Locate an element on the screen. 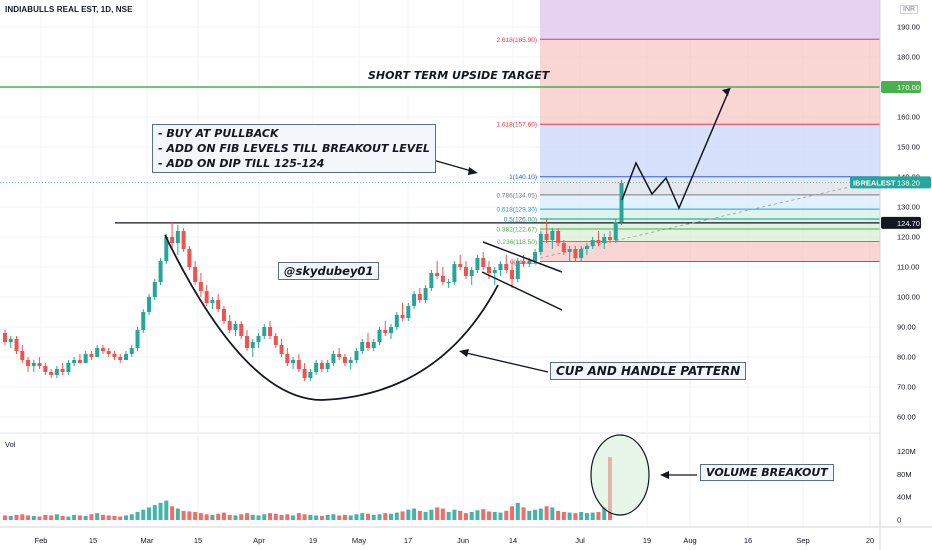  fib-zone-extension is located at coordinates (710, 20).